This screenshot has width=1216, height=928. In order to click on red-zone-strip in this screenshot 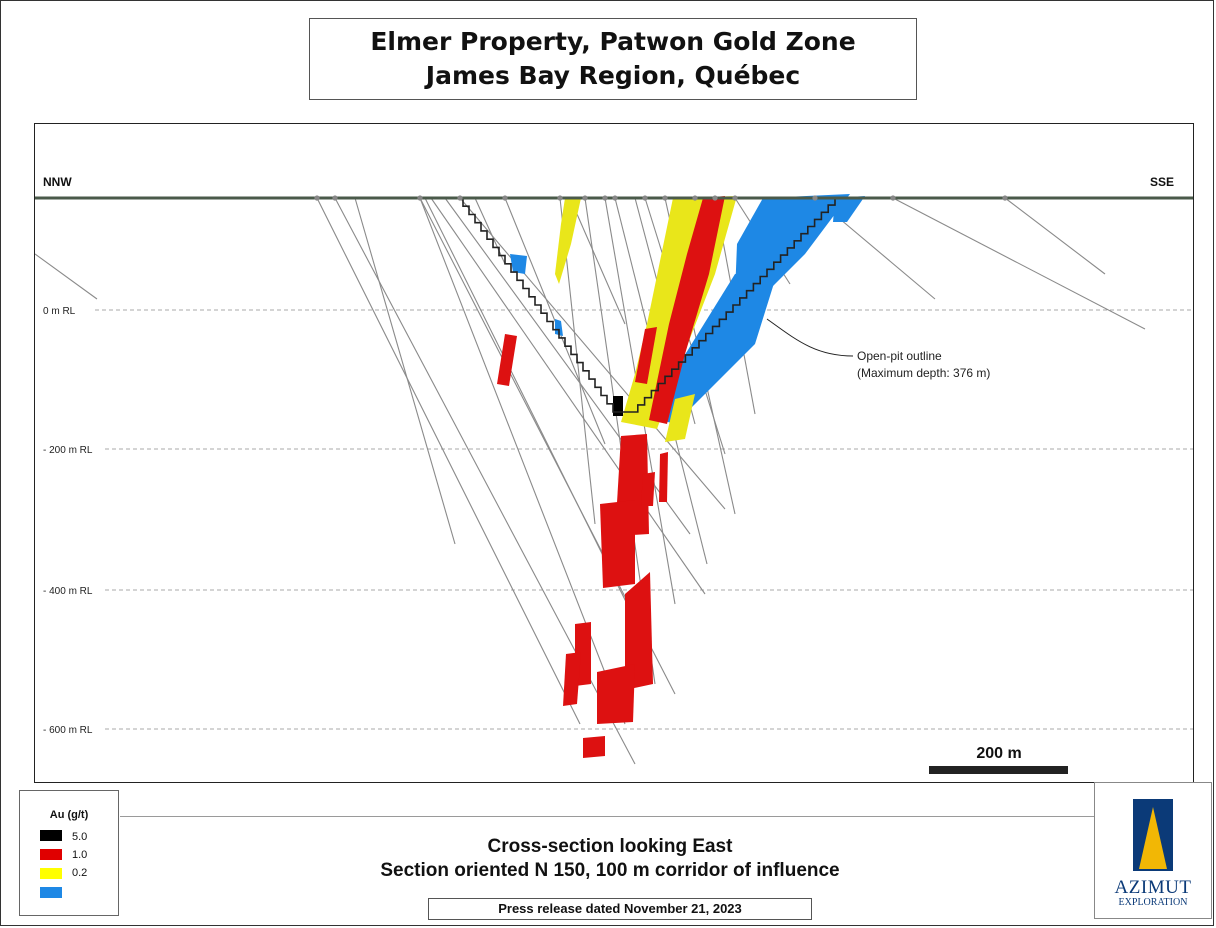, I will do `click(646, 355)`.